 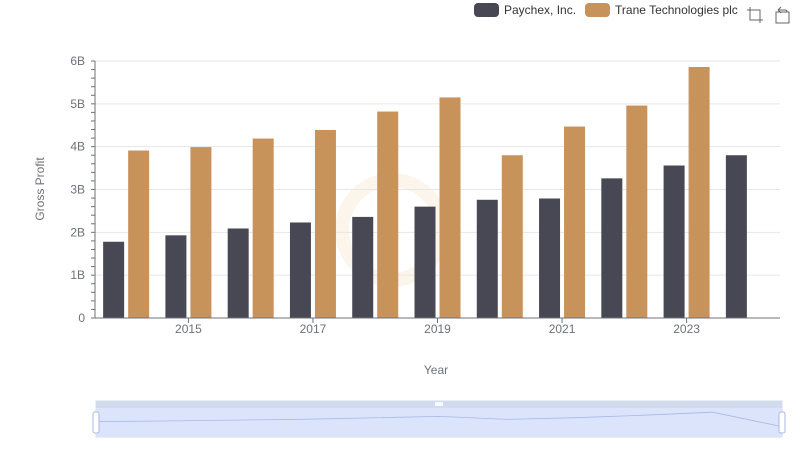 I want to click on bar-trane-2021, so click(x=575, y=222).